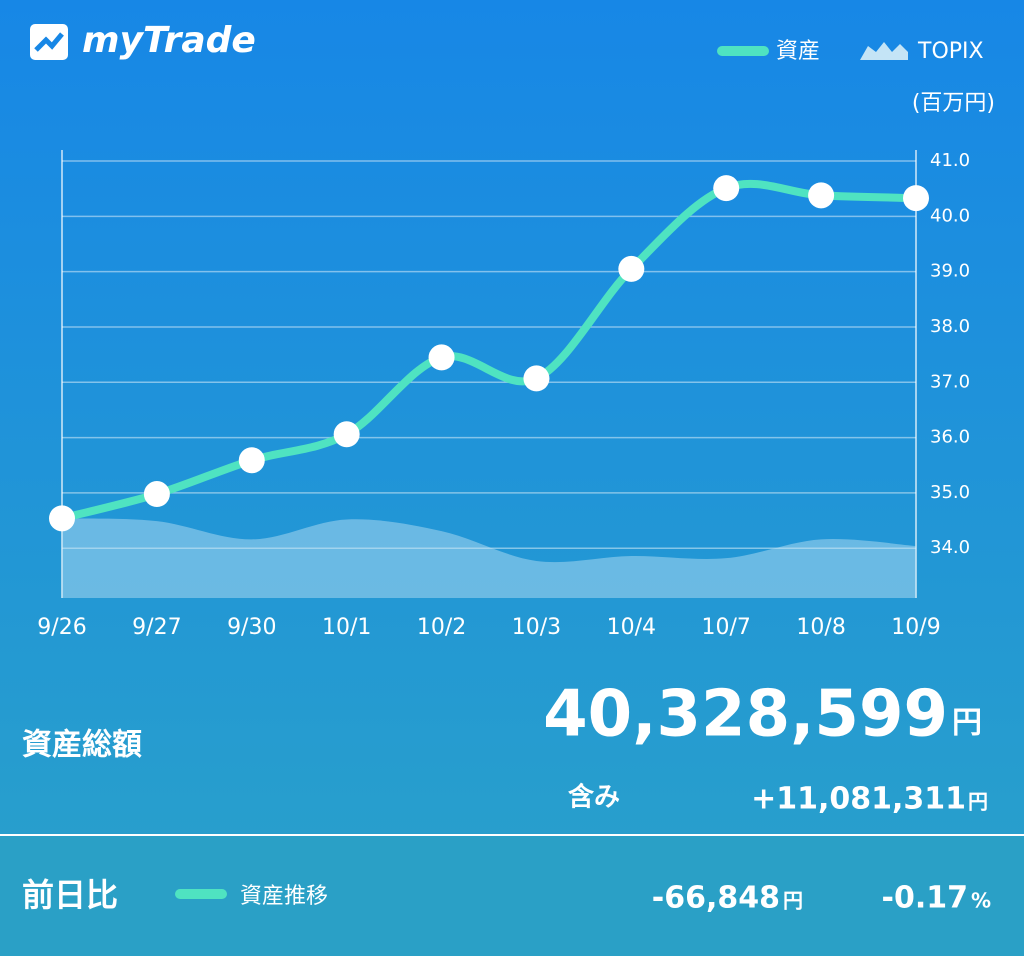 The image size is (1024, 956). I want to click on total-unit: 円, so click(967, 723).